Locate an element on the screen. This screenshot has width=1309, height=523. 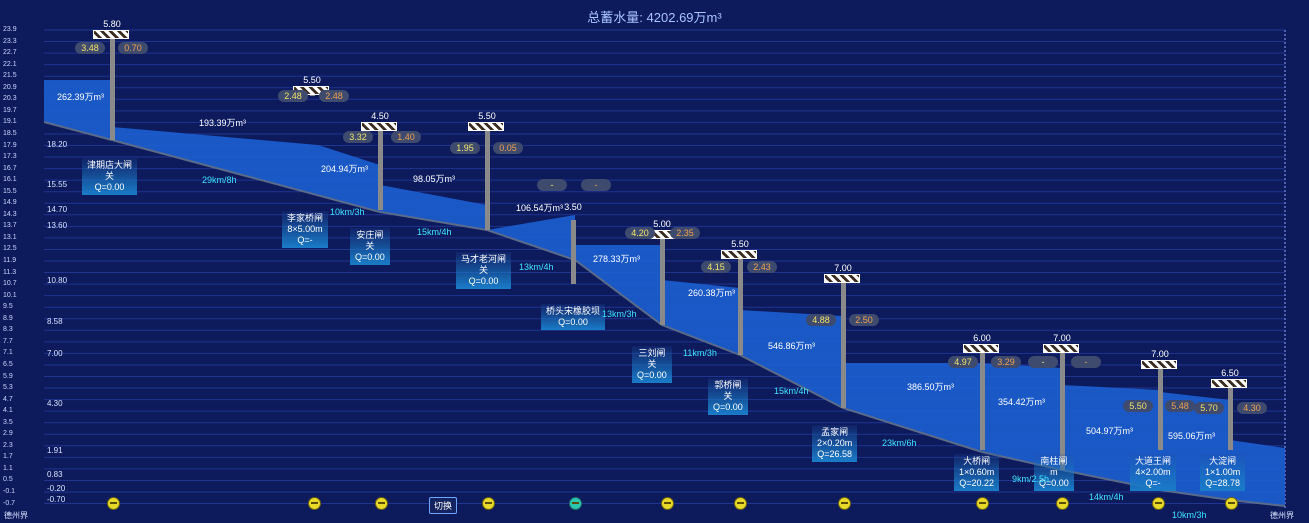
gate-info-box: 马才老河闸关 Q=0.00 is located at coordinates (484, 270).